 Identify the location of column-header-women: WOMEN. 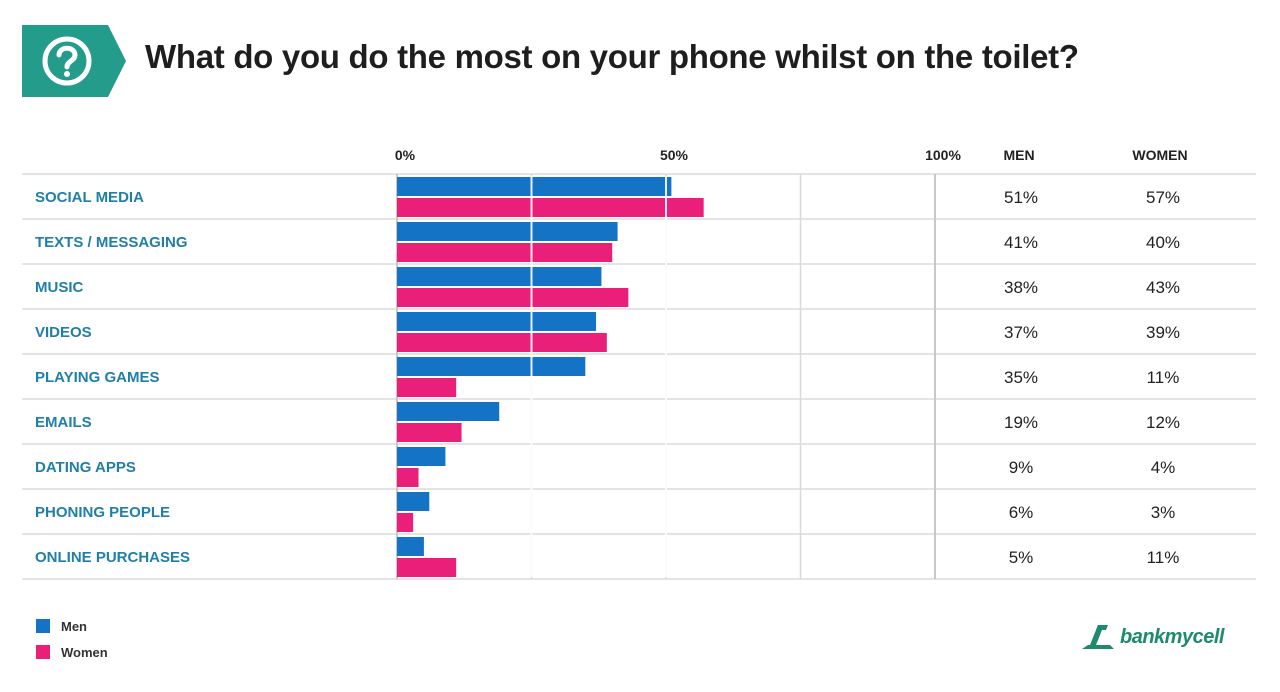
(1159, 155).